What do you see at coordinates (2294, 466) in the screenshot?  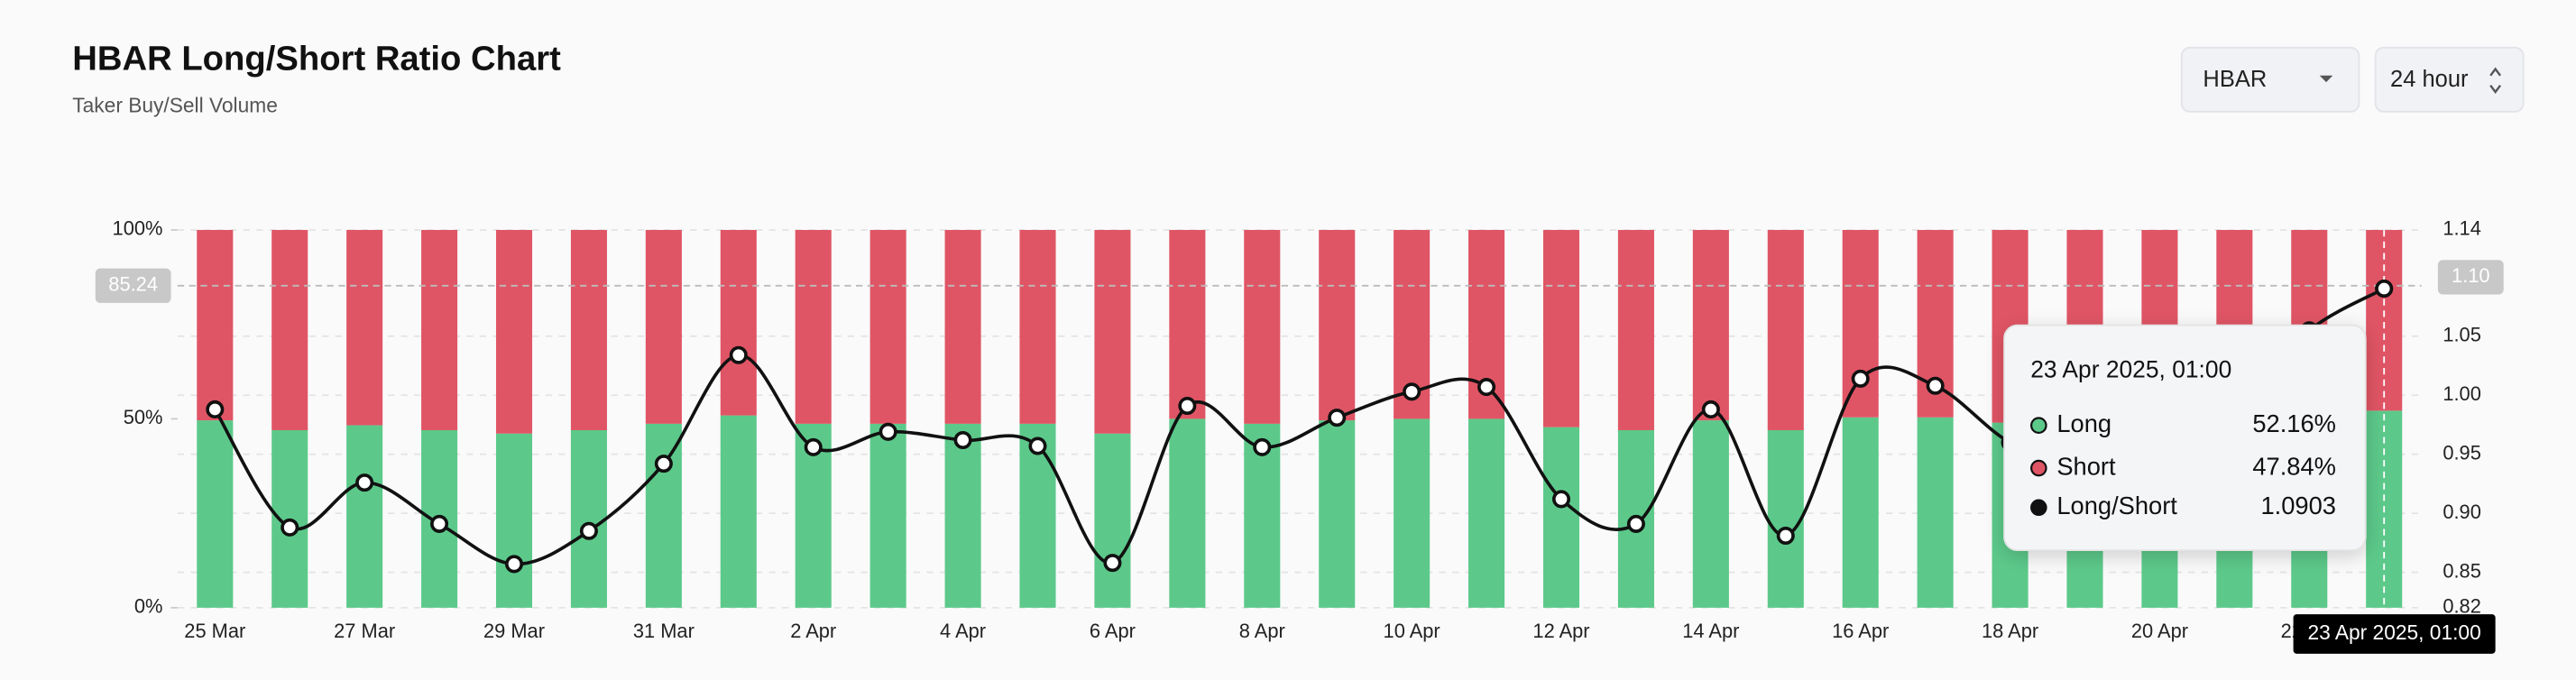 I see `tooltip-value: 47.84%` at bounding box center [2294, 466].